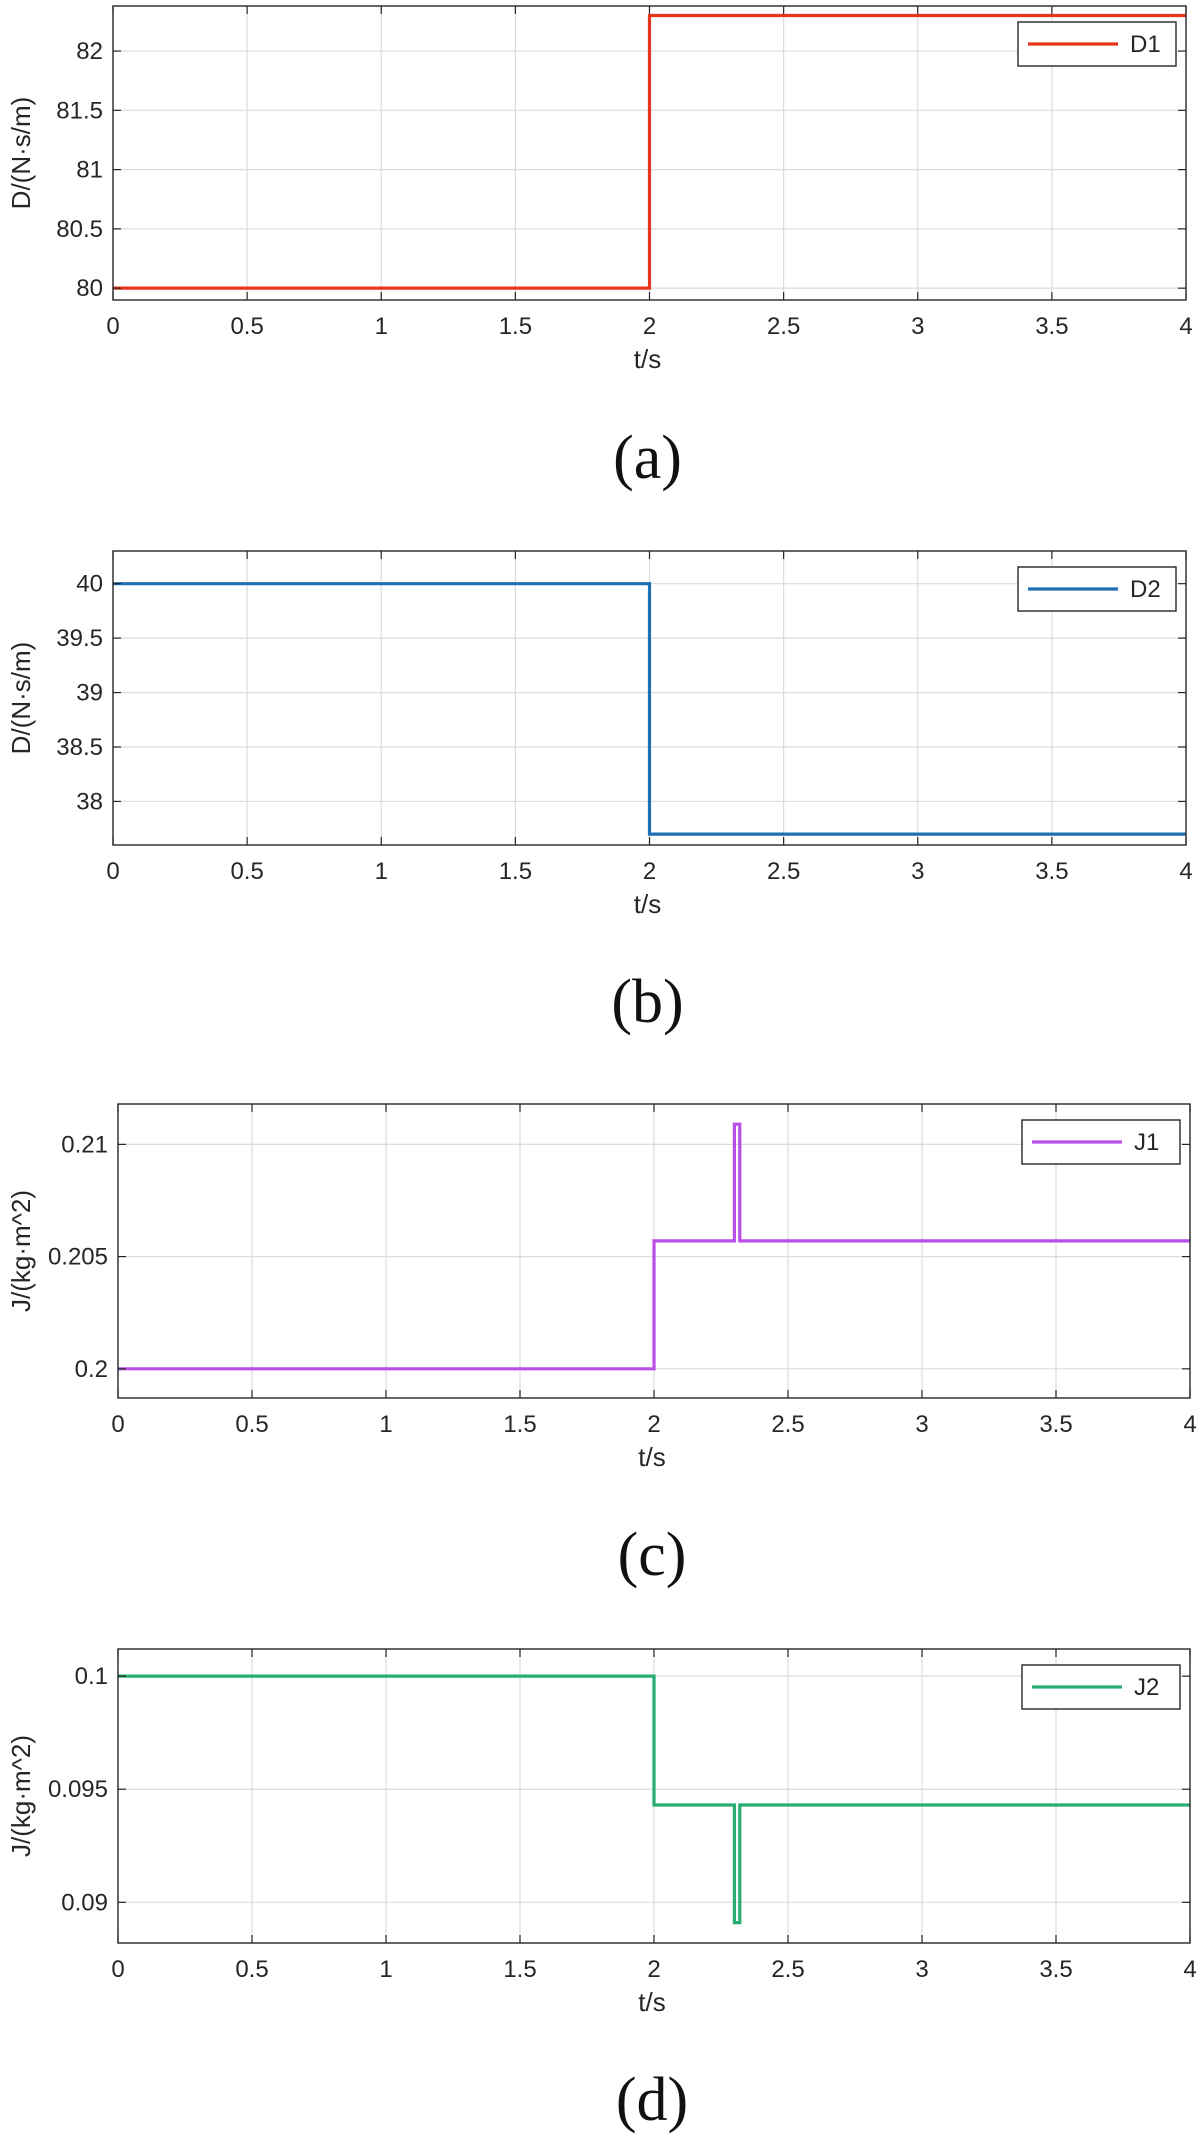 The height and width of the screenshot is (2136, 1200). What do you see at coordinates (78, 1789) in the screenshot?
I see `y-tick-label: 0.095` at bounding box center [78, 1789].